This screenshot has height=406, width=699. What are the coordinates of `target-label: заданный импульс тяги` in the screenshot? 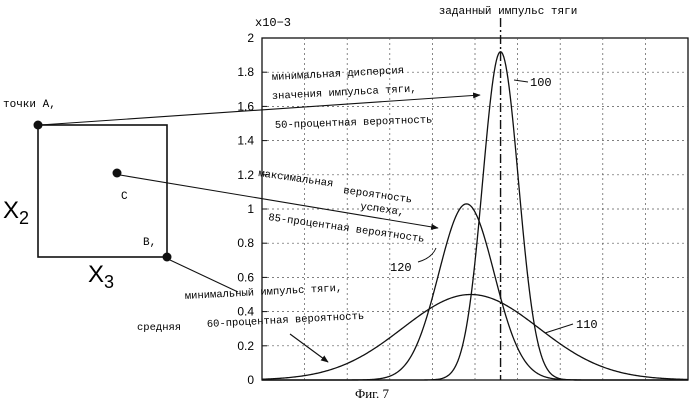 It's located at (508, 12).